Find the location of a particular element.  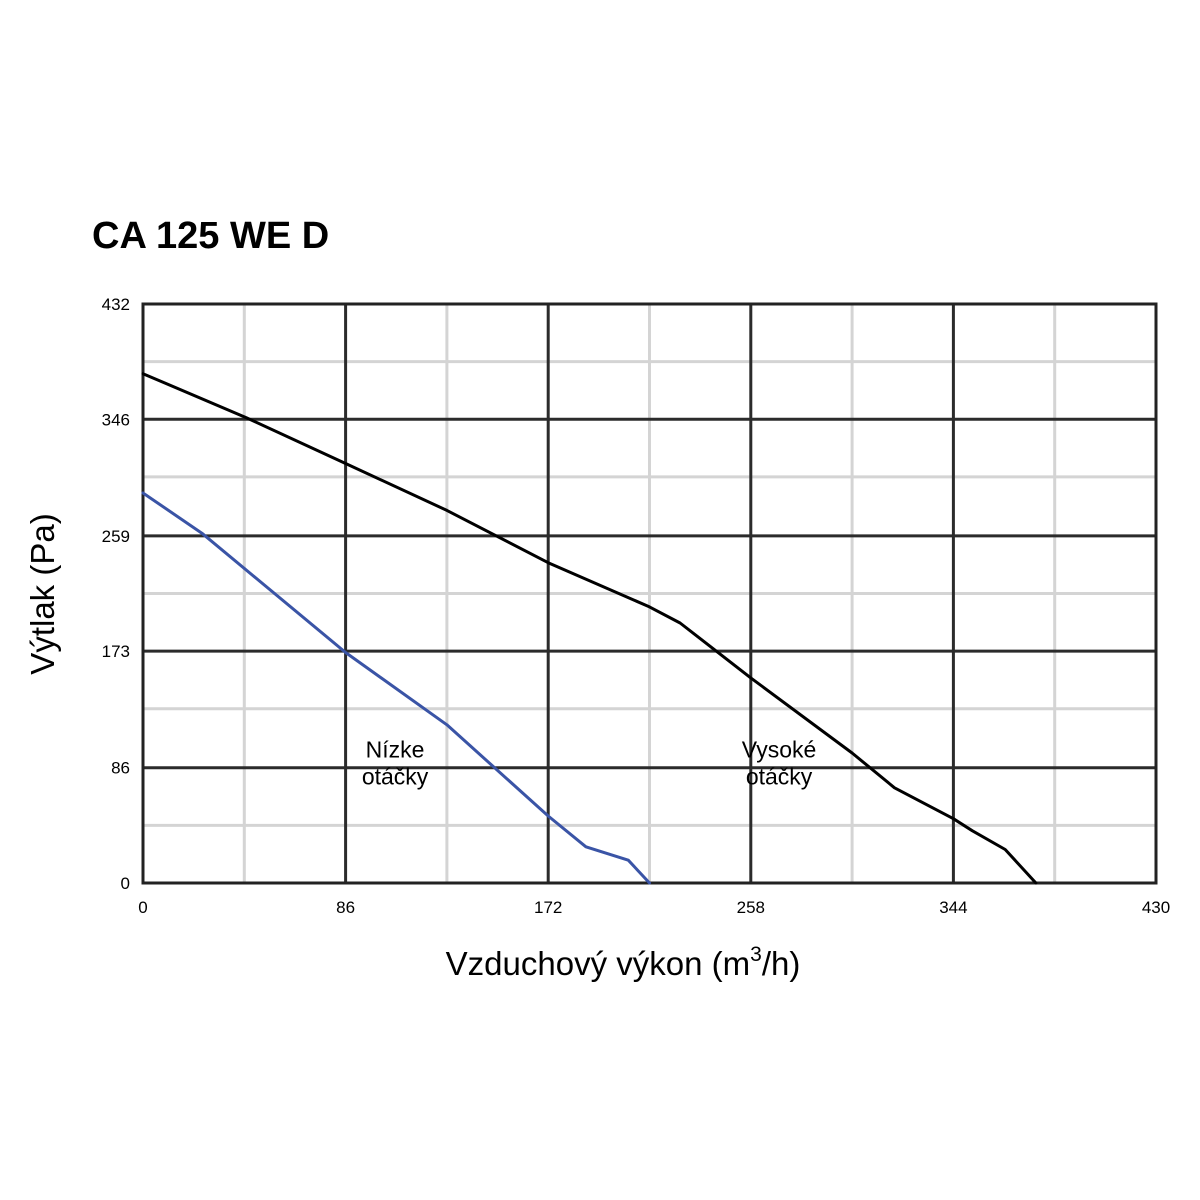

y-tick-label-0: 0 is located at coordinates (125, 883).